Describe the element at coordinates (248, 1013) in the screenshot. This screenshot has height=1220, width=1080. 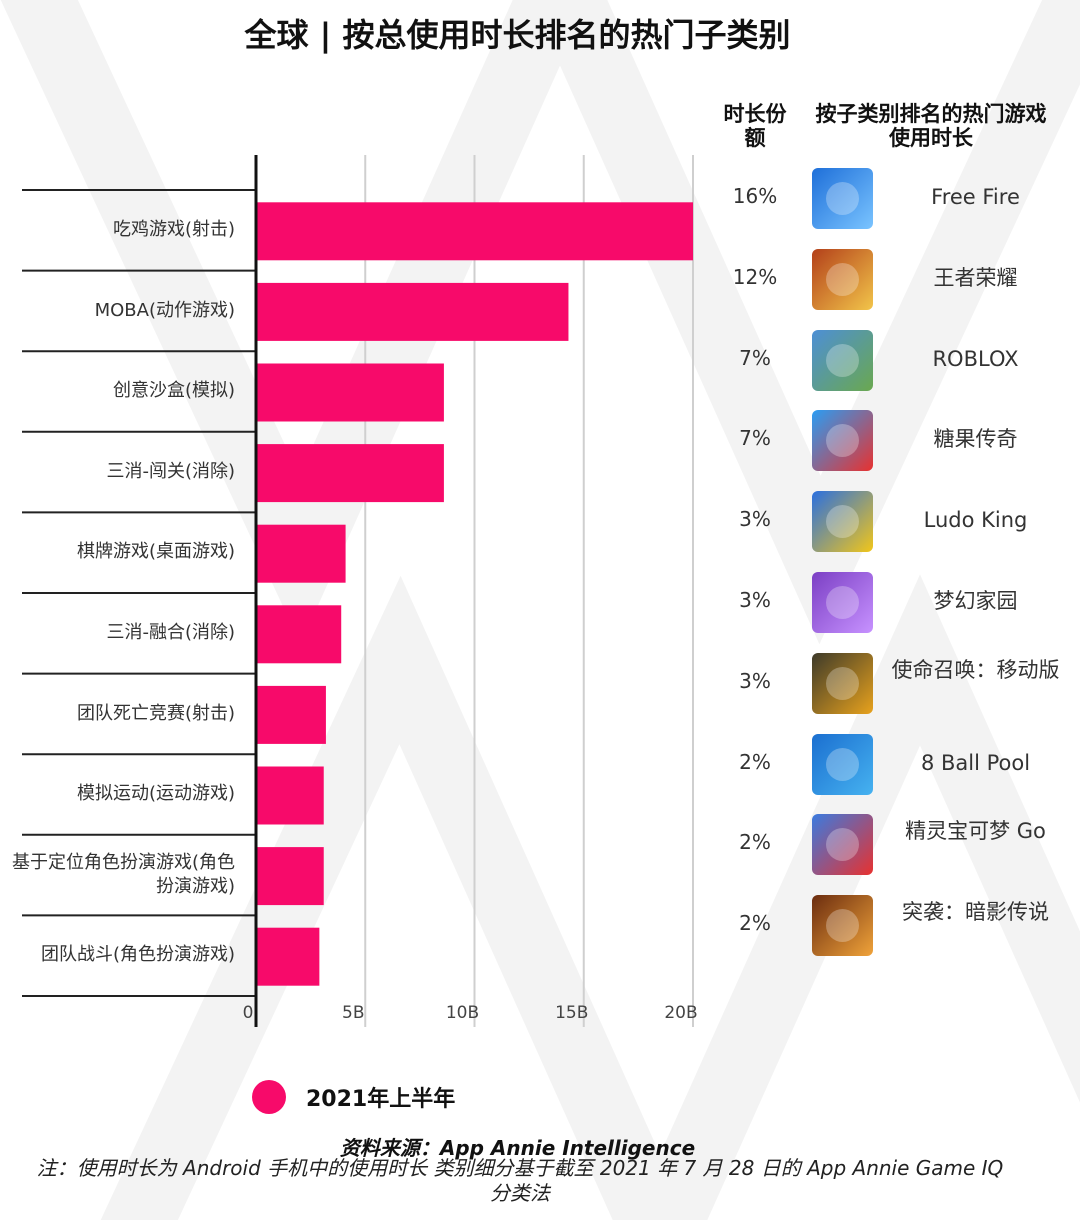
I see `x-tick-label: 0` at that location.